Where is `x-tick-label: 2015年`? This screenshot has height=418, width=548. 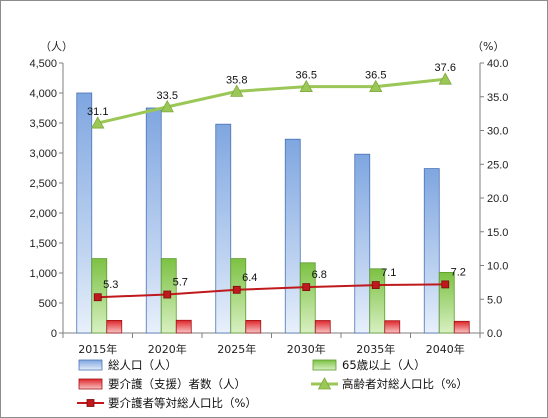 x-tick-label: 2015年 is located at coordinates (97, 349).